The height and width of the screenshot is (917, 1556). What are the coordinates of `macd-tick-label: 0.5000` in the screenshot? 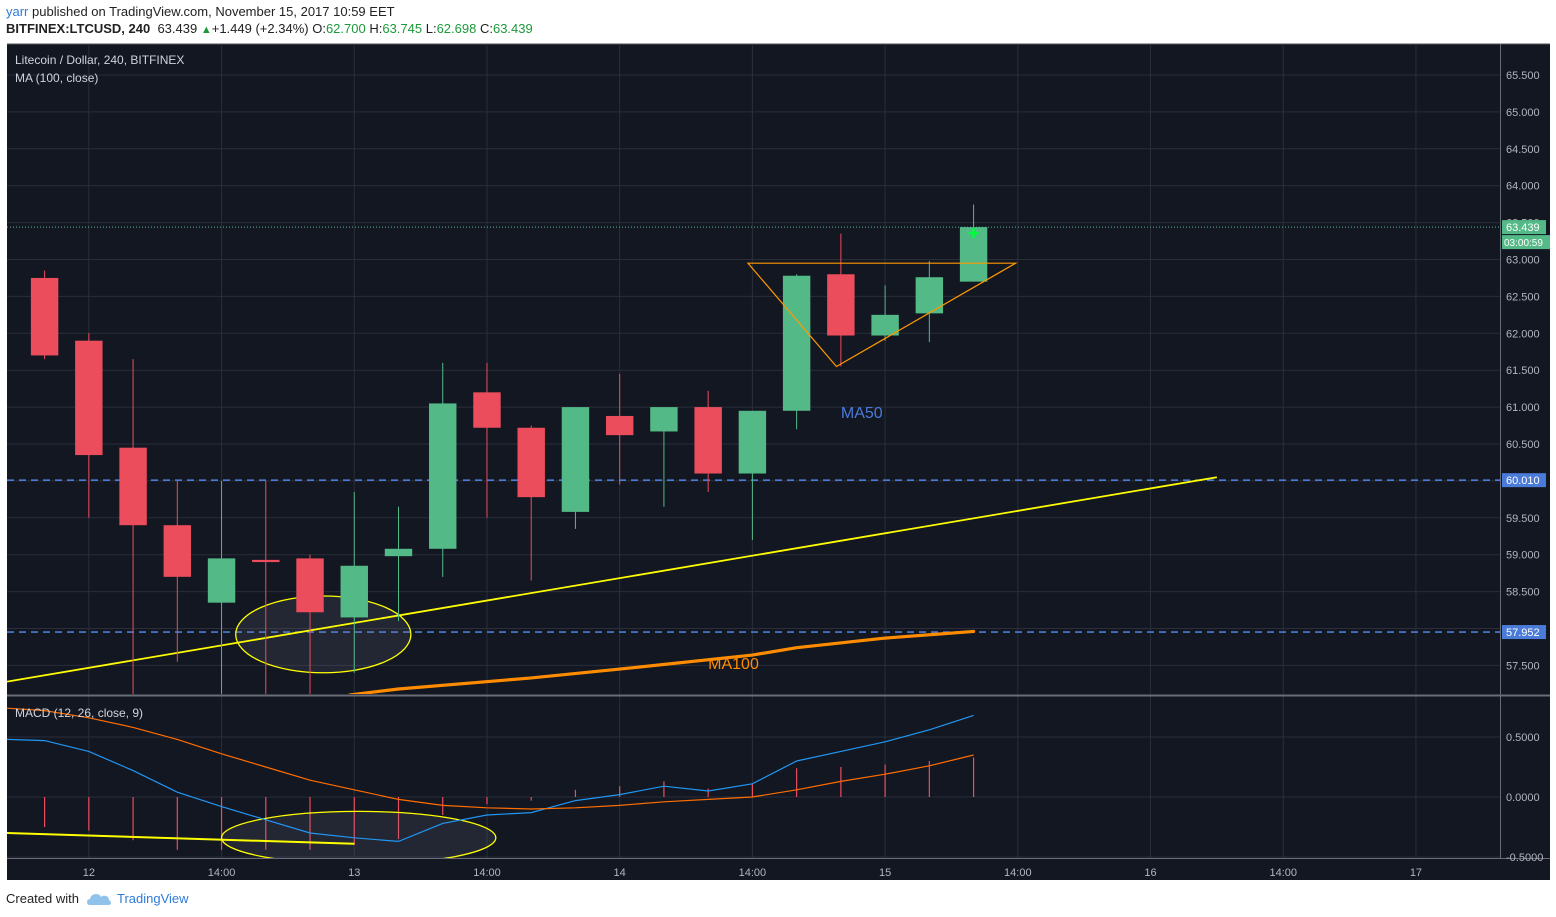 It's located at (1523, 738).